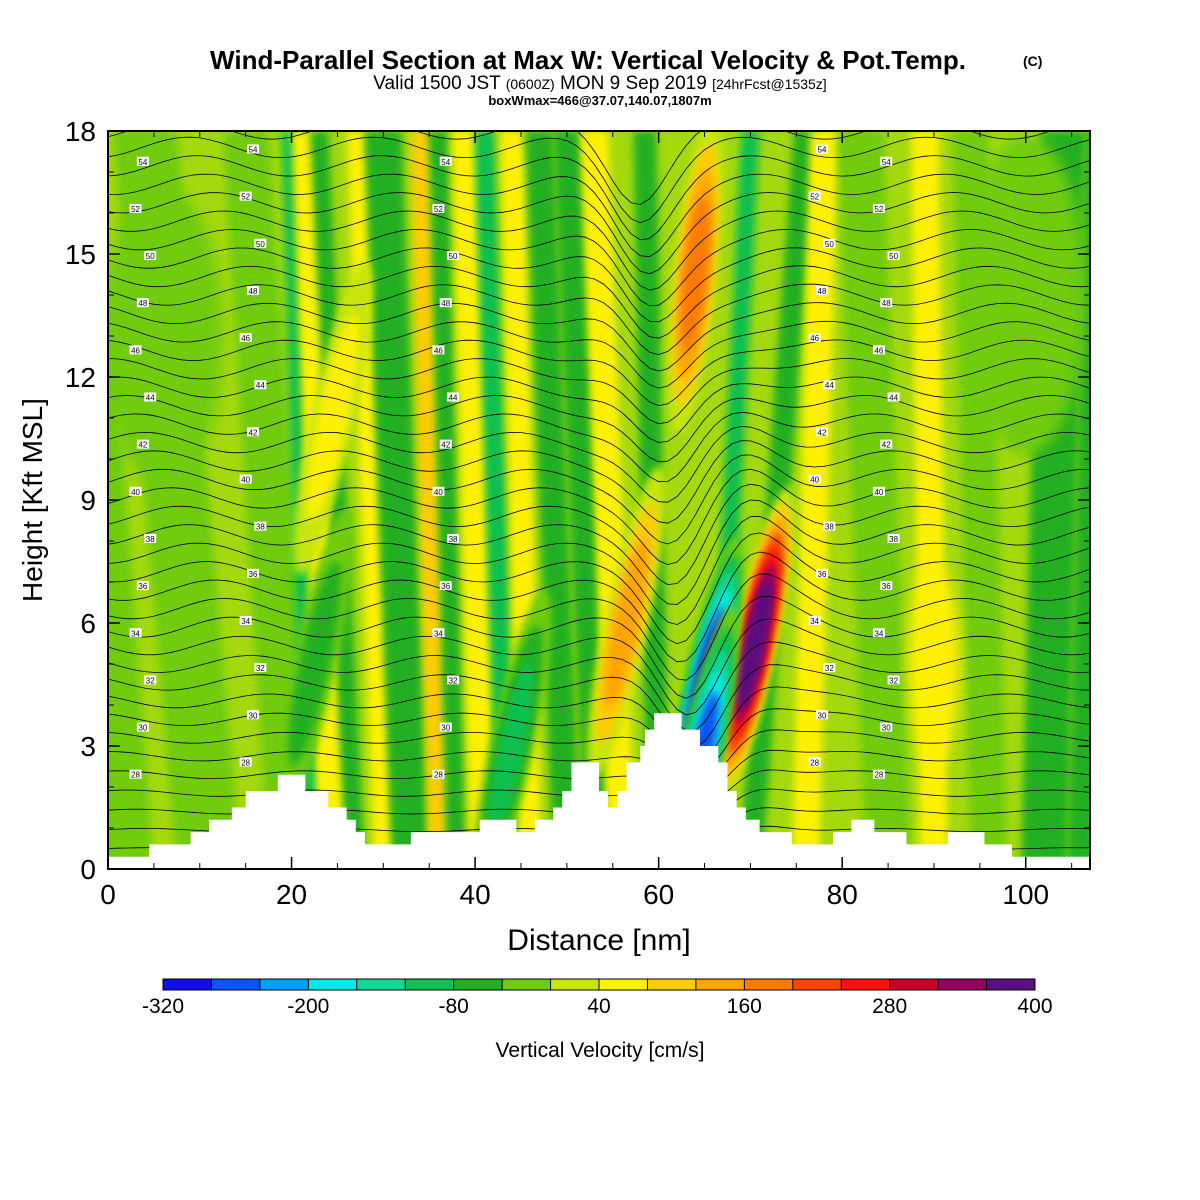 The height and width of the screenshot is (1200, 1200). Describe the element at coordinates (80, 131) in the screenshot. I see `y-tick-label: 18` at that location.